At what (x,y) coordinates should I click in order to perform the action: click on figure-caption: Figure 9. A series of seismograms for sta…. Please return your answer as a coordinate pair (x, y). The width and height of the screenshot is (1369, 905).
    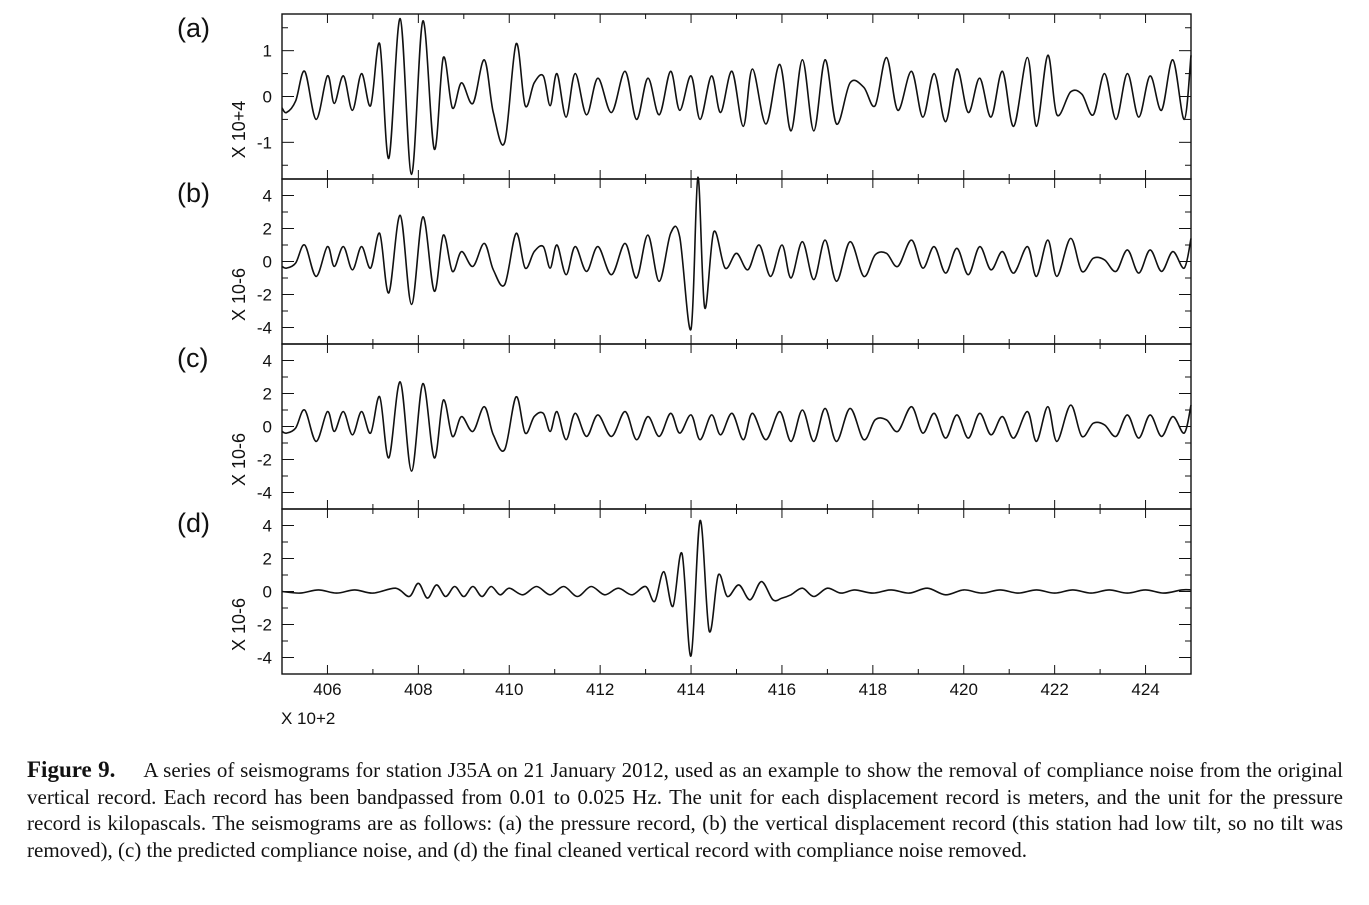
    Looking at the image, I should click on (685, 810).